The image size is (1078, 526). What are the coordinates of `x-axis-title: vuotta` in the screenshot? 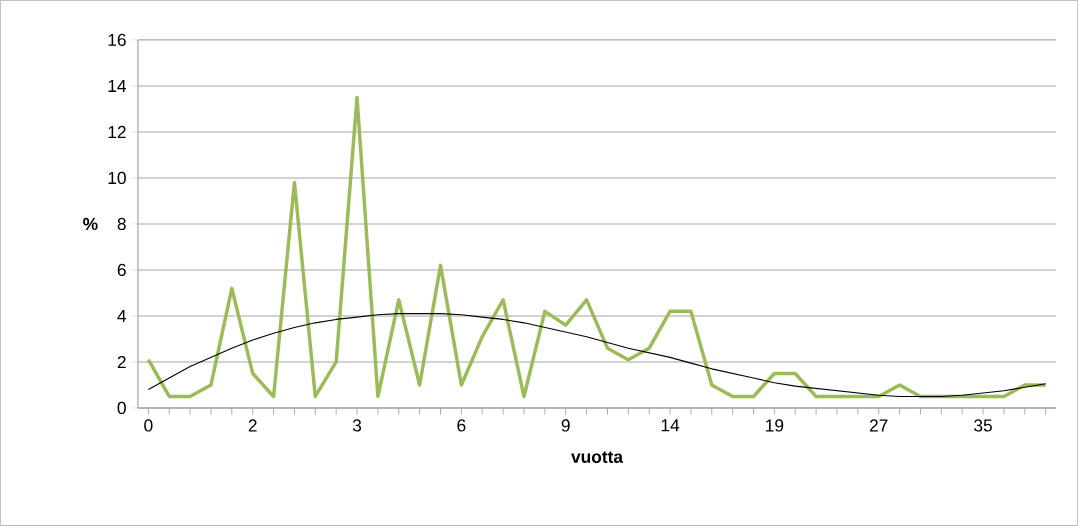 It's located at (597, 457).